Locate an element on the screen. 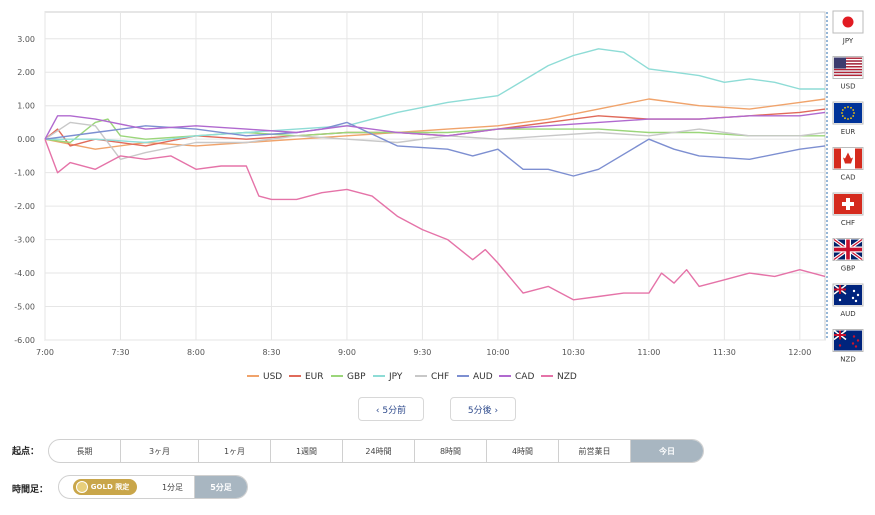 The image size is (875, 515). series-line-chf is located at coordinates (435, 141).